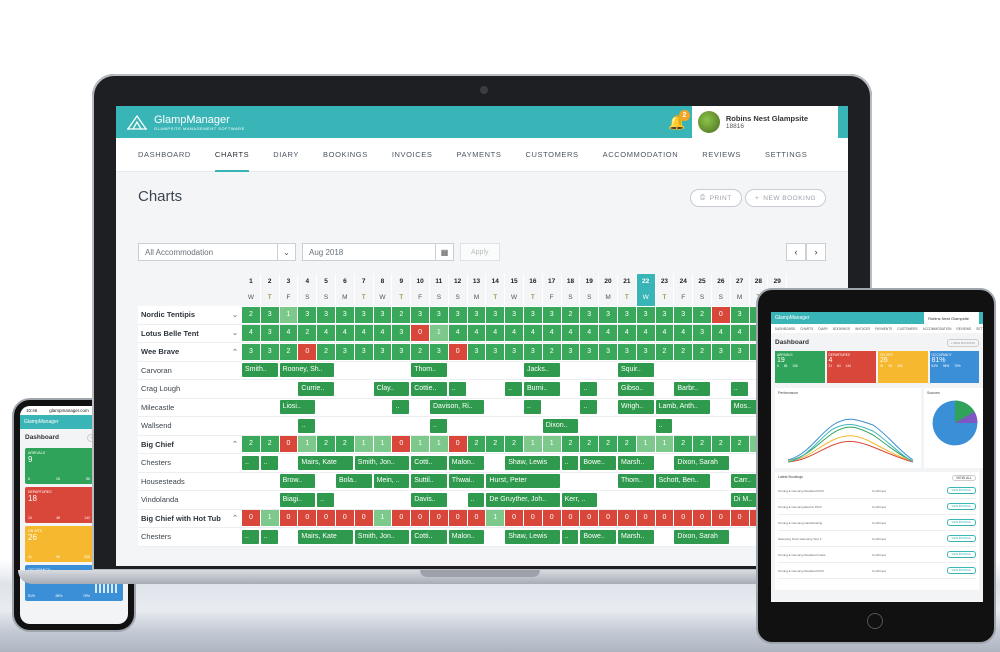 This screenshot has width=1000, height=652. Describe the element at coordinates (364, 282) in the screenshot. I see `day-number: 7` at that location.